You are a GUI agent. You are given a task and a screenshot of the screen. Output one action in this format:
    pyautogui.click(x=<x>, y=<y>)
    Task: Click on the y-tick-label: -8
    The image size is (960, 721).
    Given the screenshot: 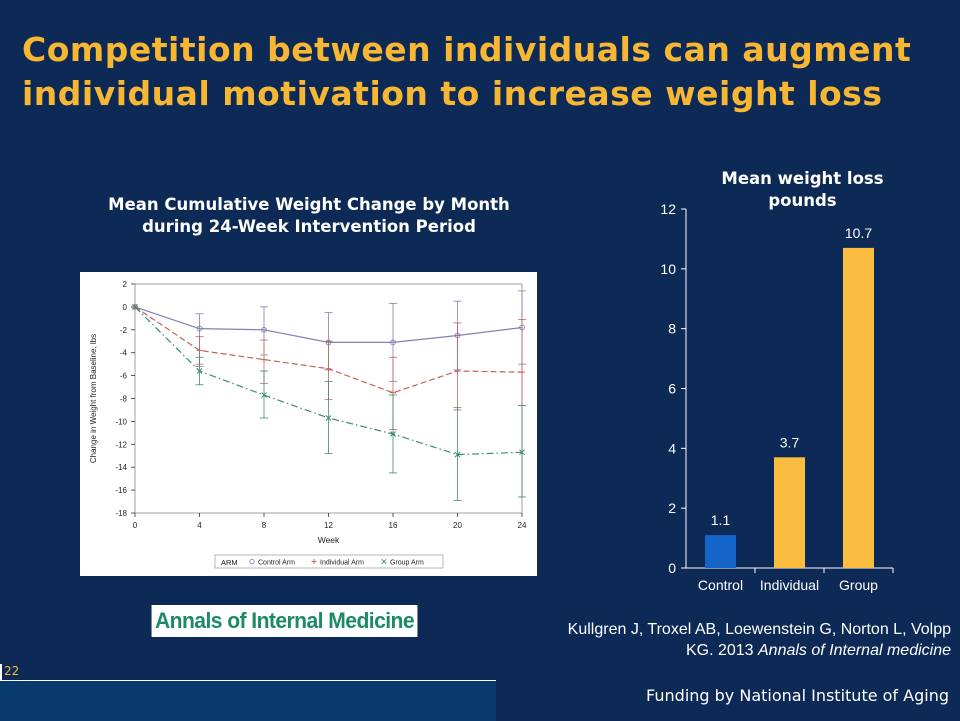 What is the action you would take?
    pyautogui.click(x=124, y=399)
    